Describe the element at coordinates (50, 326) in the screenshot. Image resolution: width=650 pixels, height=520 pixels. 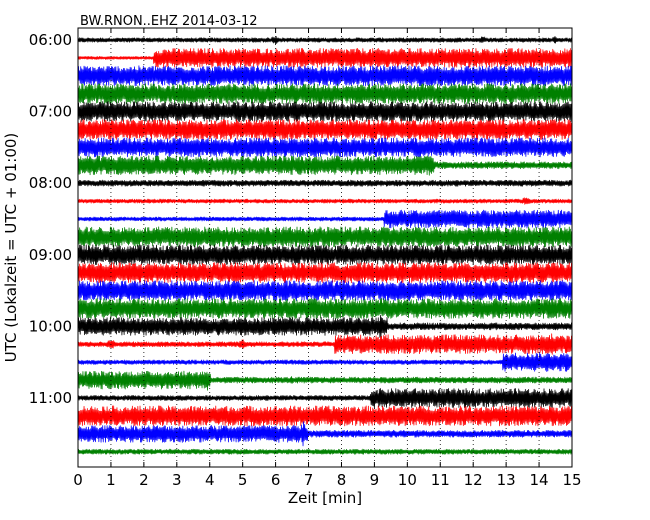
I see `y-tick-label: 10:00` at that location.